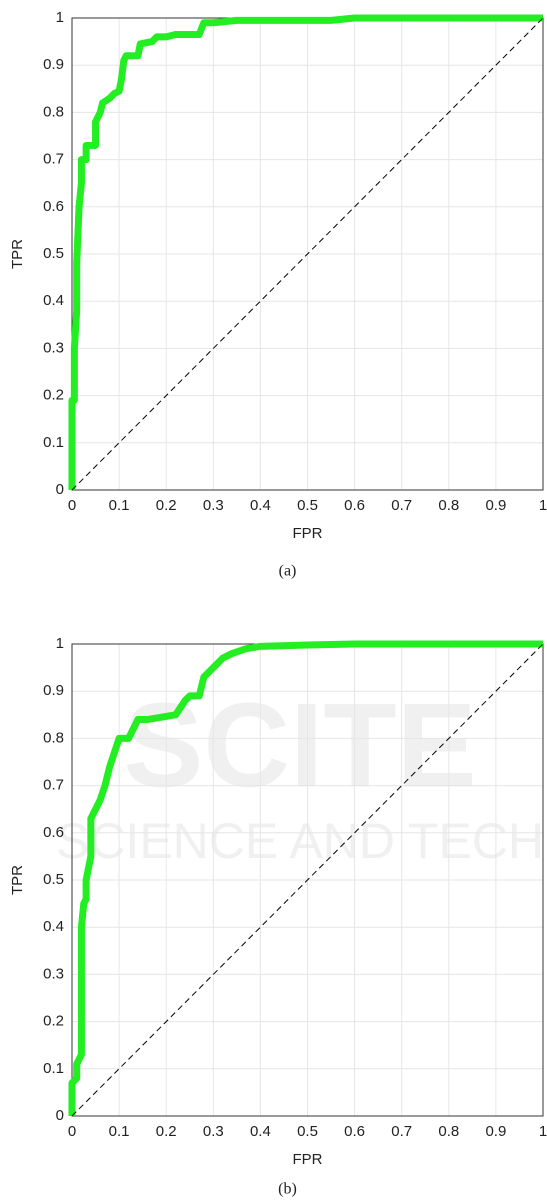 The width and height of the screenshot is (547, 1203). Describe the element at coordinates (288, 571) in the screenshot. I see `caption: (a)` at that location.